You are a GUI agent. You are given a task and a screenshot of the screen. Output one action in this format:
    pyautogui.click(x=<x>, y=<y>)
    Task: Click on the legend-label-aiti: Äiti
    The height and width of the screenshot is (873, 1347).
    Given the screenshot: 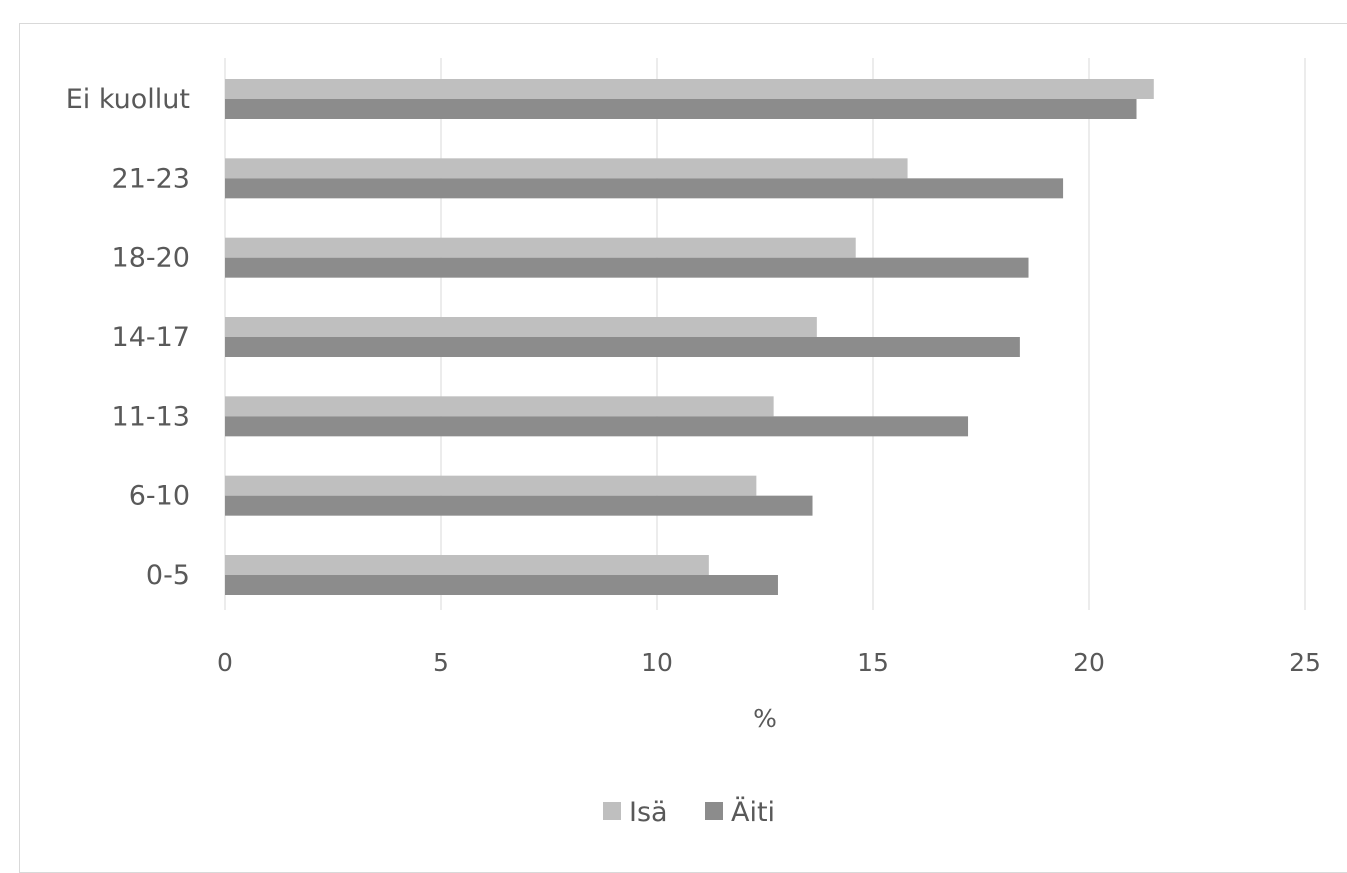 What is the action you would take?
    pyautogui.click(x=753, y=812)
    